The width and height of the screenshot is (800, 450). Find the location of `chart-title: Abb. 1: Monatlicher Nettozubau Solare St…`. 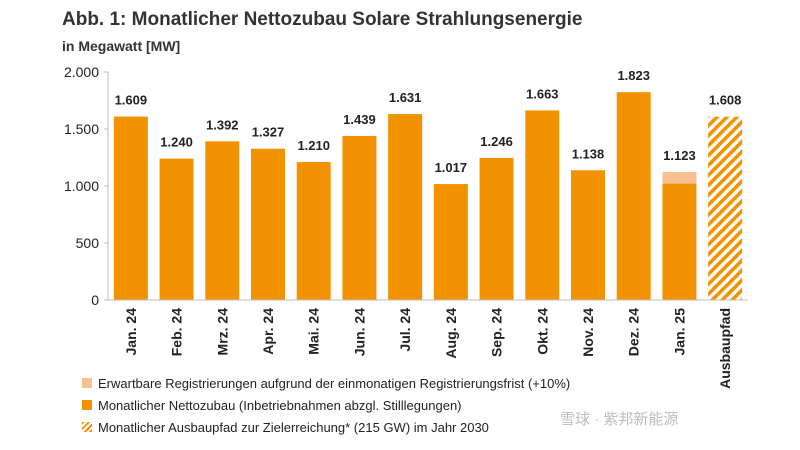

chart-title: Abb. 1: Monatlicher Nettozubau Solare St… is located at coordinates (322, 19).